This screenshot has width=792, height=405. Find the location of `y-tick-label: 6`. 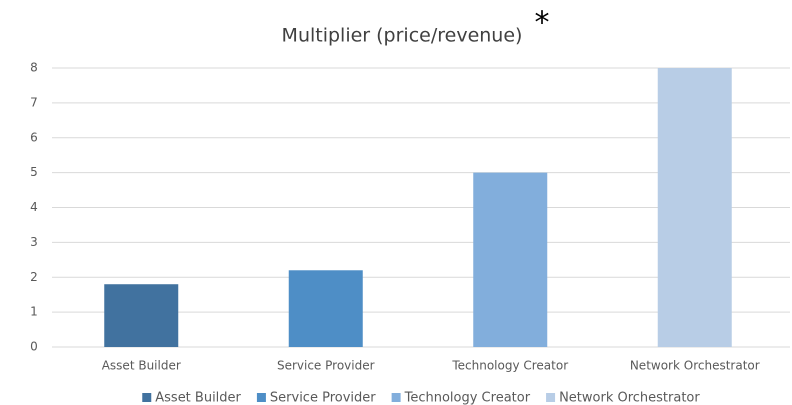

y-tick-label: 6 is located at coordinates (34, 137).